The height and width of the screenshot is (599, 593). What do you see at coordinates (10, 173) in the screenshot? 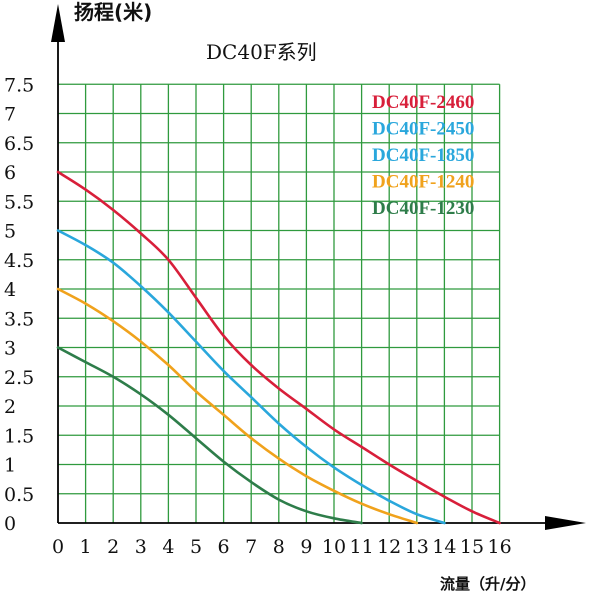
I see `y-tick-label: 6` at bounding box center [10, 173].